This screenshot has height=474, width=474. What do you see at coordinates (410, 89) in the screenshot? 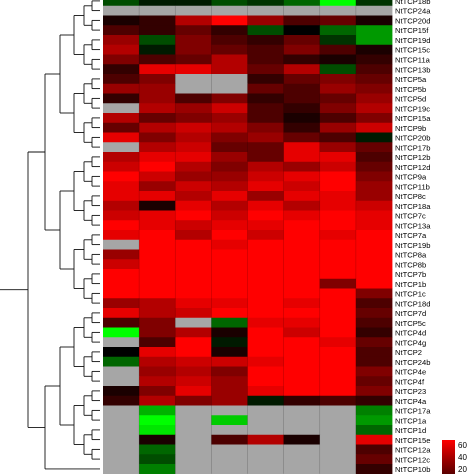
I see `row-label: NtTCP5b` at bounding box center [410, 89].